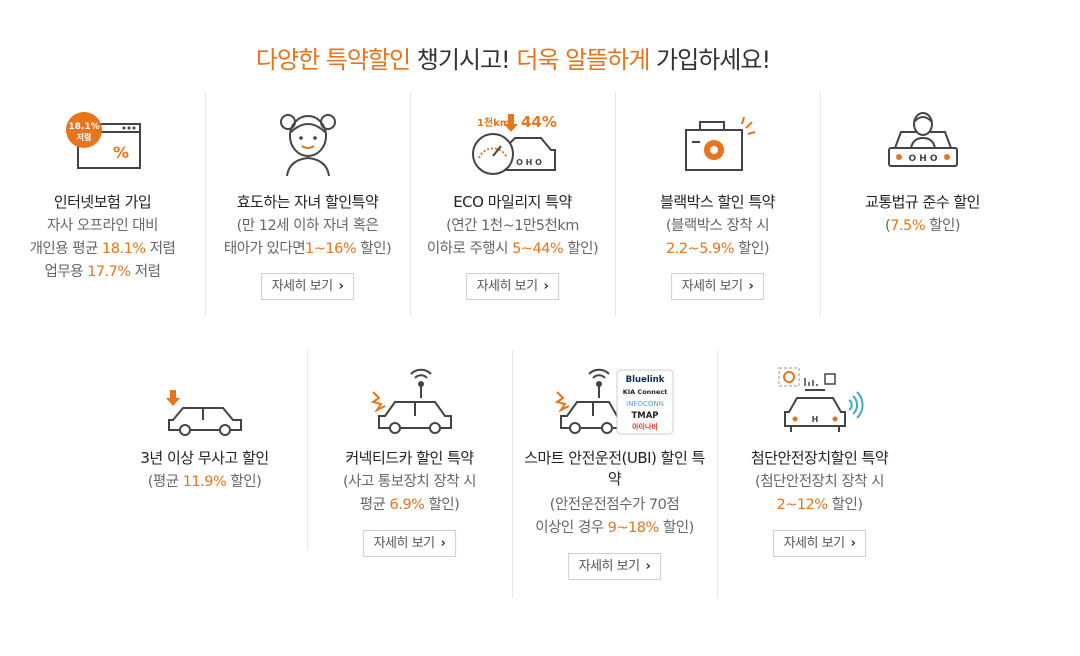 The image size is (1080, 656). What do you see at coordinates (203, 413) in the screenshot?
I see `car-down-arrow-icon` at bounding box center [203, 413].